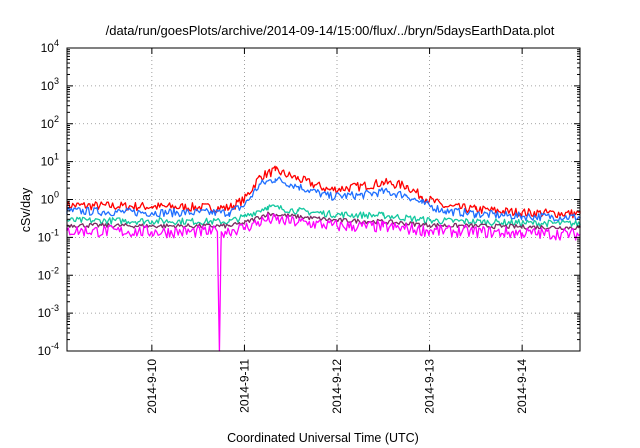  What do you see at coordinates (48, 235) in the screenshot?
I see `y-tick-label: 10⁻¹` at bounding box center [48, 235].